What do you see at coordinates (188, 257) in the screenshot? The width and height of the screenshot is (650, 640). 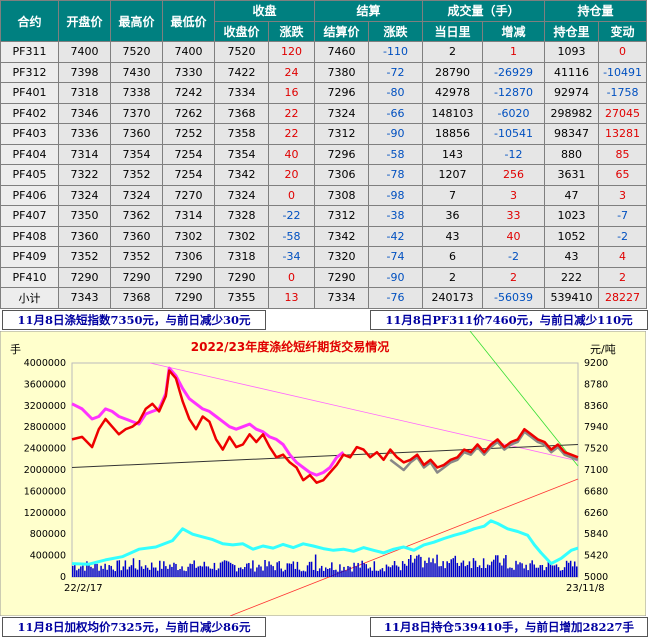 I see `table-cell: 7306` at bounding box center [188, 257].